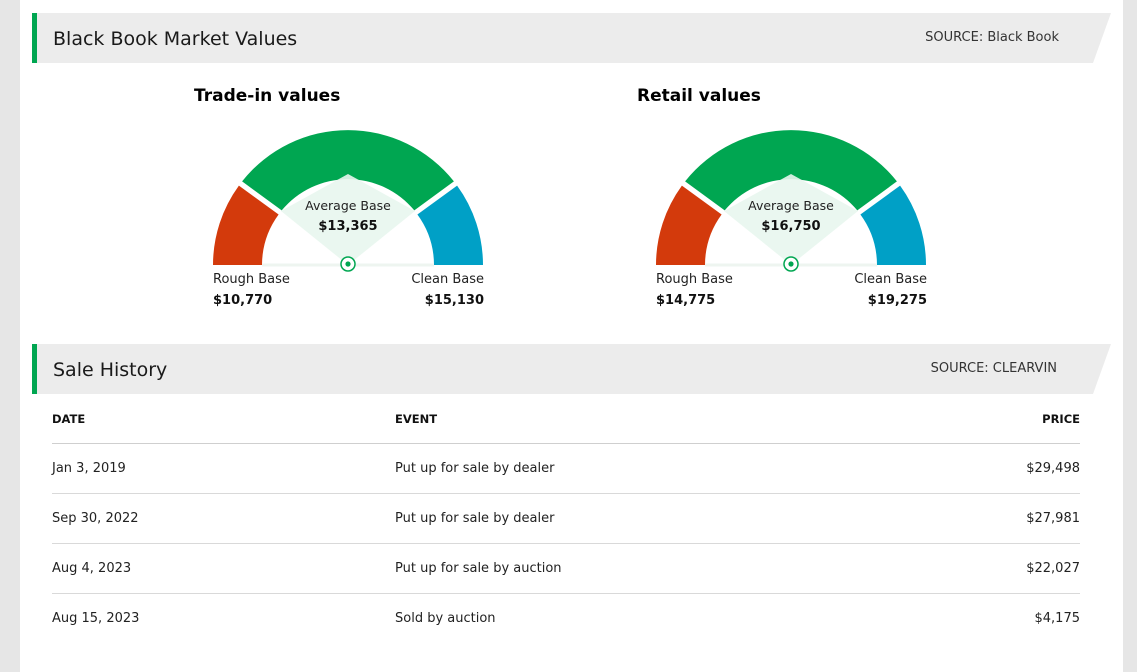 The image size is (1137, 672). Describe the element at coordinates (348, 205) in the screenshot. I see `trade-in-average-label: Average Base` at that location.